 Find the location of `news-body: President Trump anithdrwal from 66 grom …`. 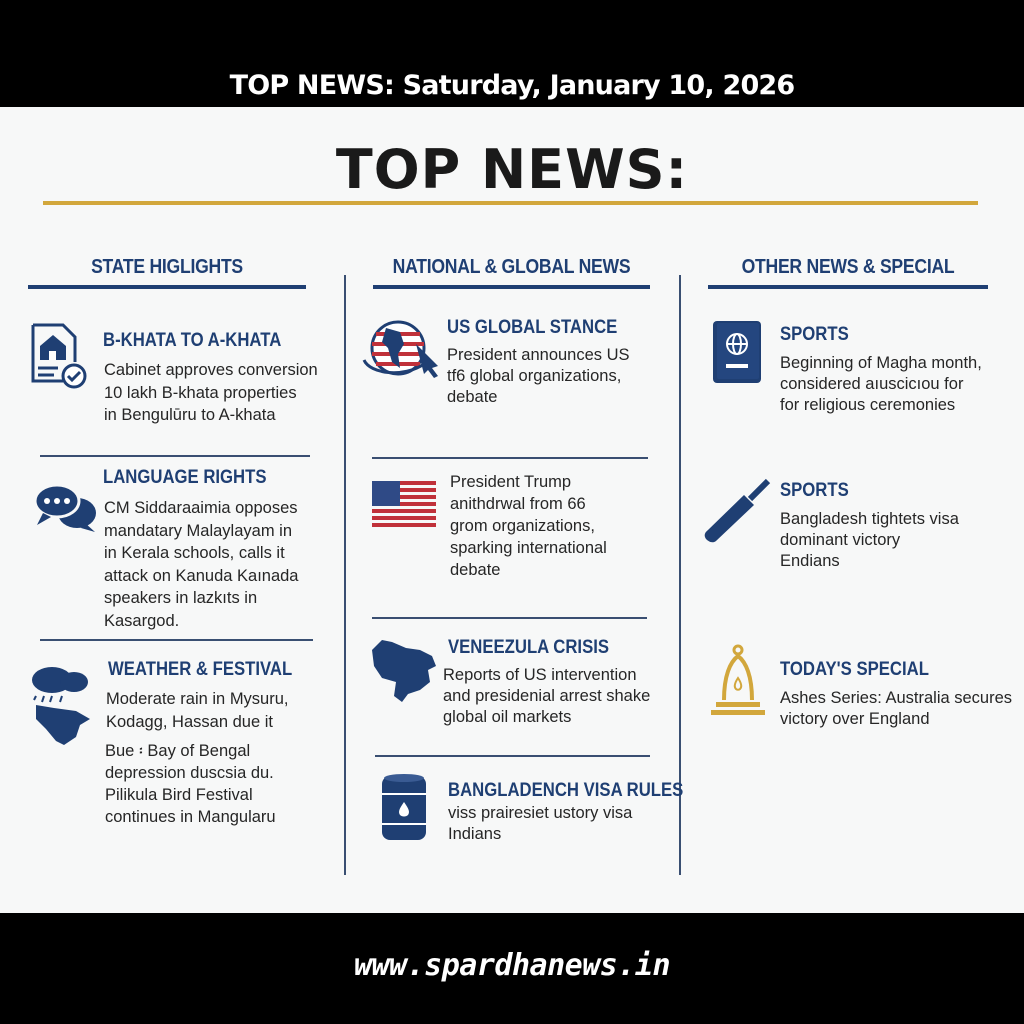

news-body: President Trump anithdrwal from 66 grom … is located at coordinates (528, 526).